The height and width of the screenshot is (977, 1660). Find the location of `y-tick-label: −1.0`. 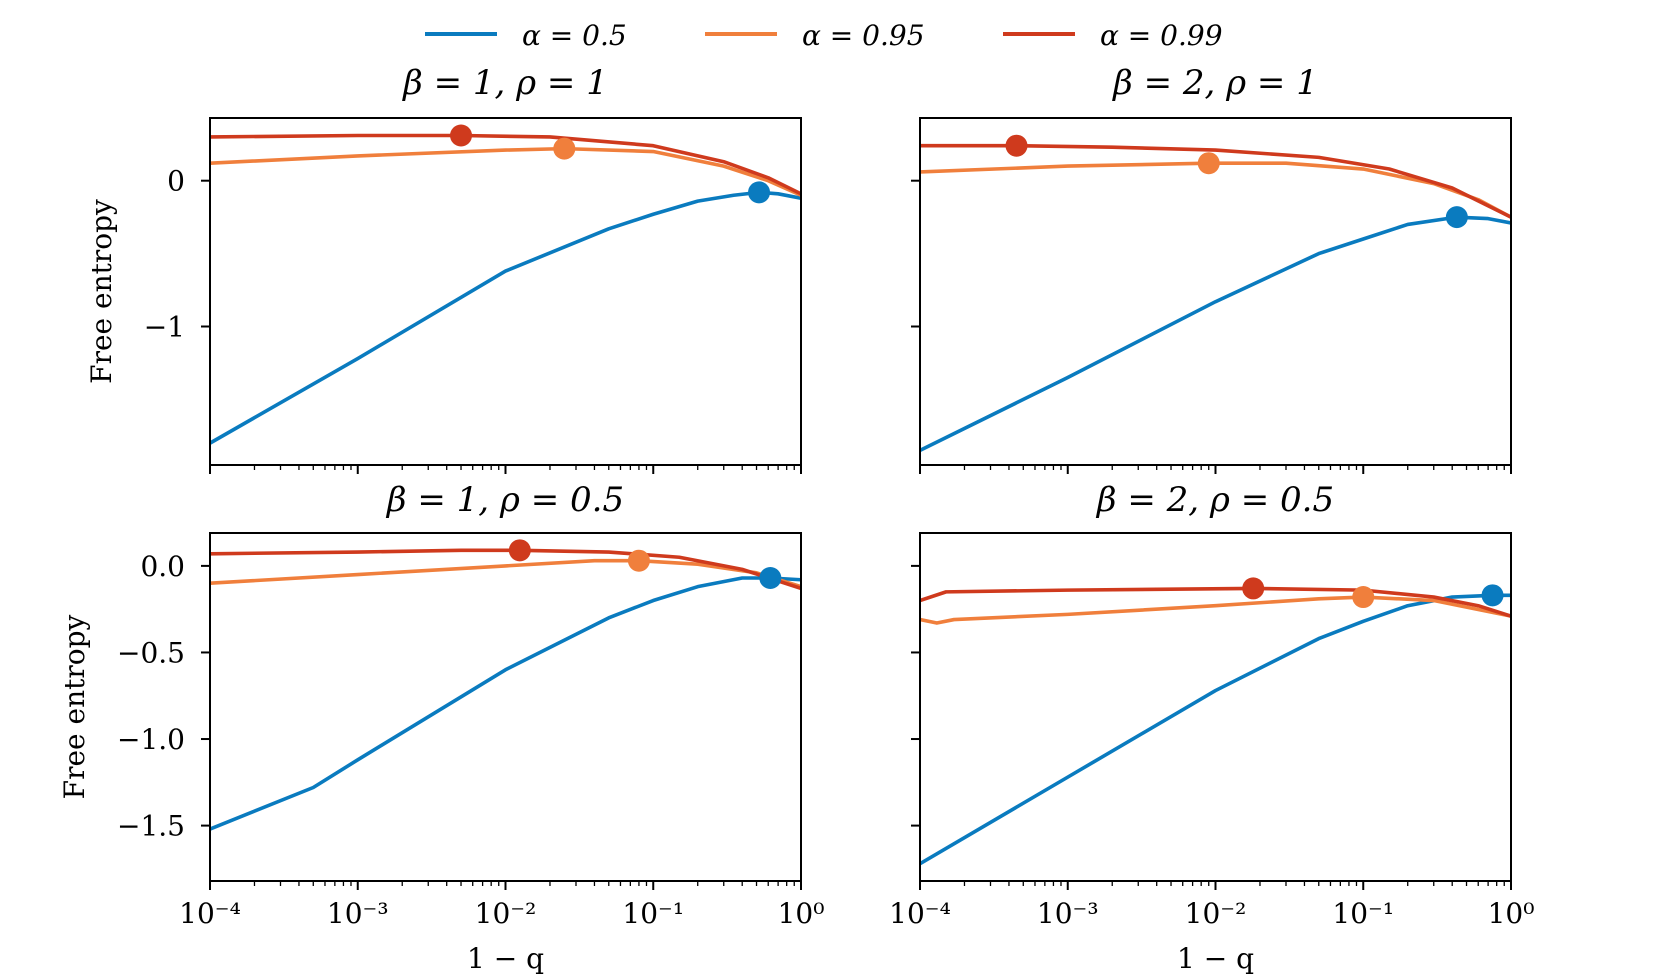

y-tick-label: −1.0 is located at coordinates (151, 739).